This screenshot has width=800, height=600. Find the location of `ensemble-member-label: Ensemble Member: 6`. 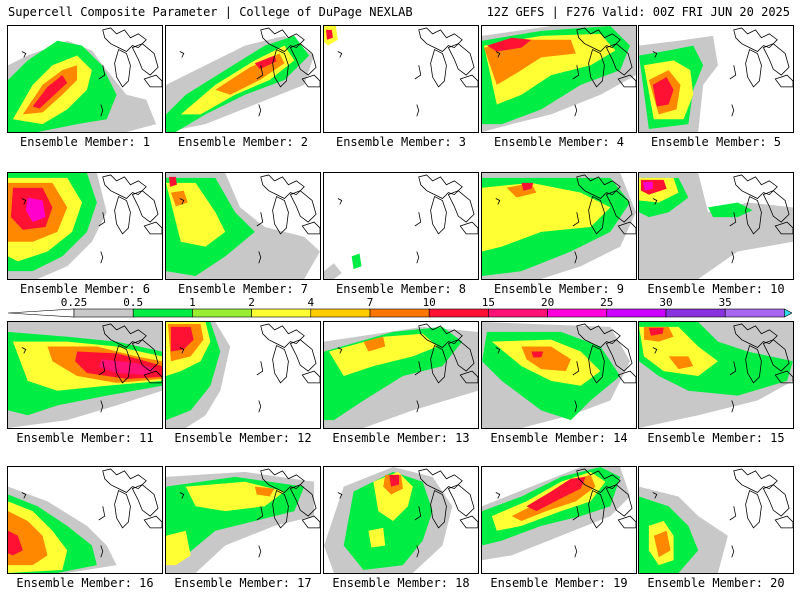

ensemble-member-label: Ensemble Member: 6 is located at coordinates (85, 289).